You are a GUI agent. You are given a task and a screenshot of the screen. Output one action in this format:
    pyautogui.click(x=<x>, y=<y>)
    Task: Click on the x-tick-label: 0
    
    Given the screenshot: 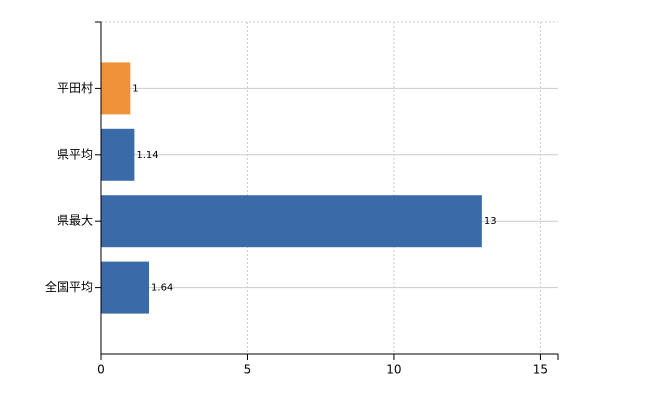 What is the action you would take?
    pyautogui.click(x=101, y=370)
    